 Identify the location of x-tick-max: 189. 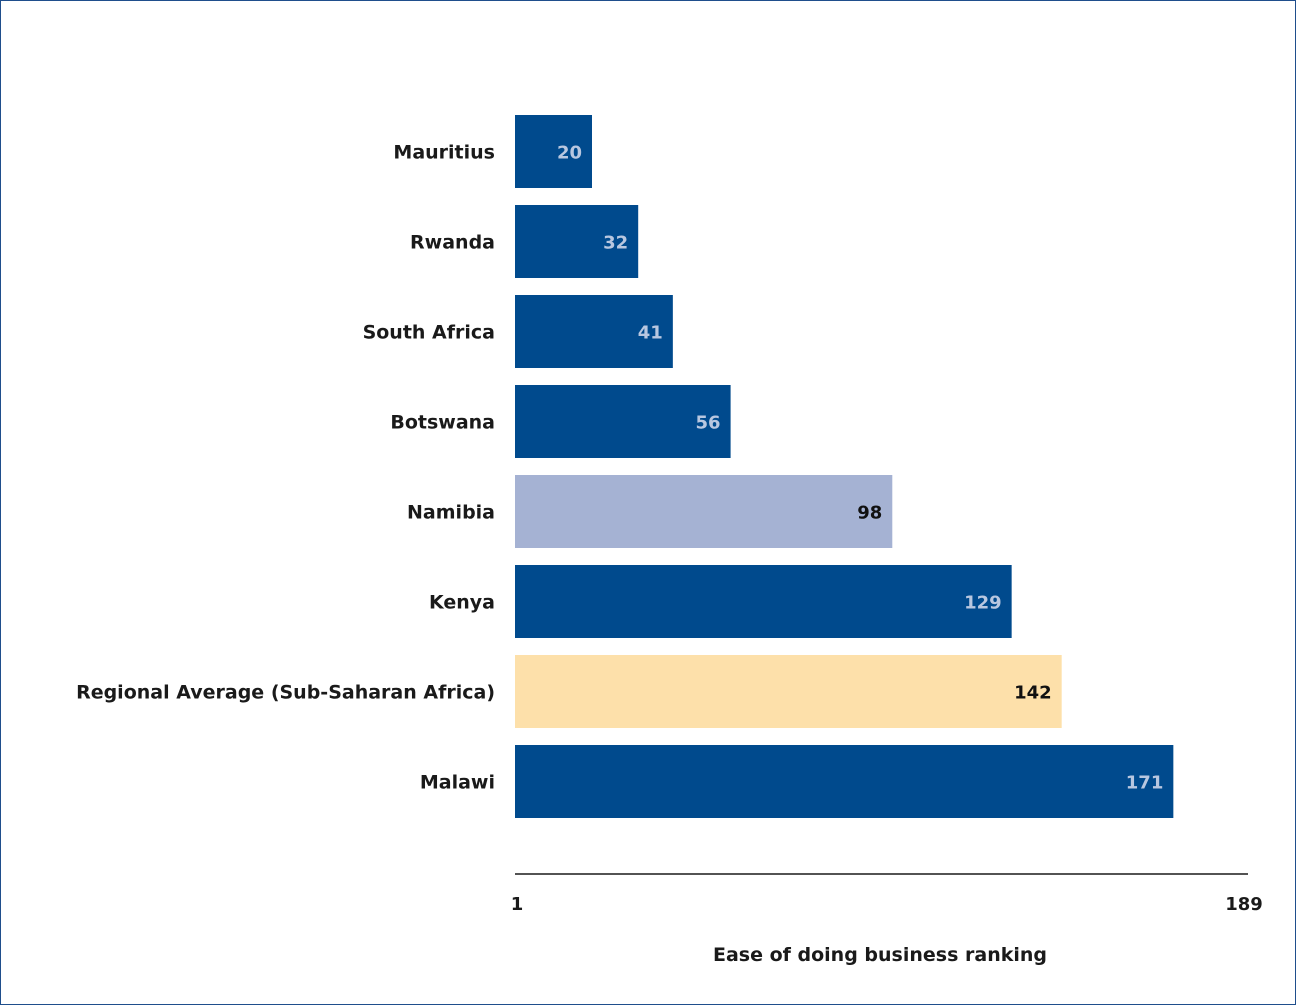
(1244, 904).